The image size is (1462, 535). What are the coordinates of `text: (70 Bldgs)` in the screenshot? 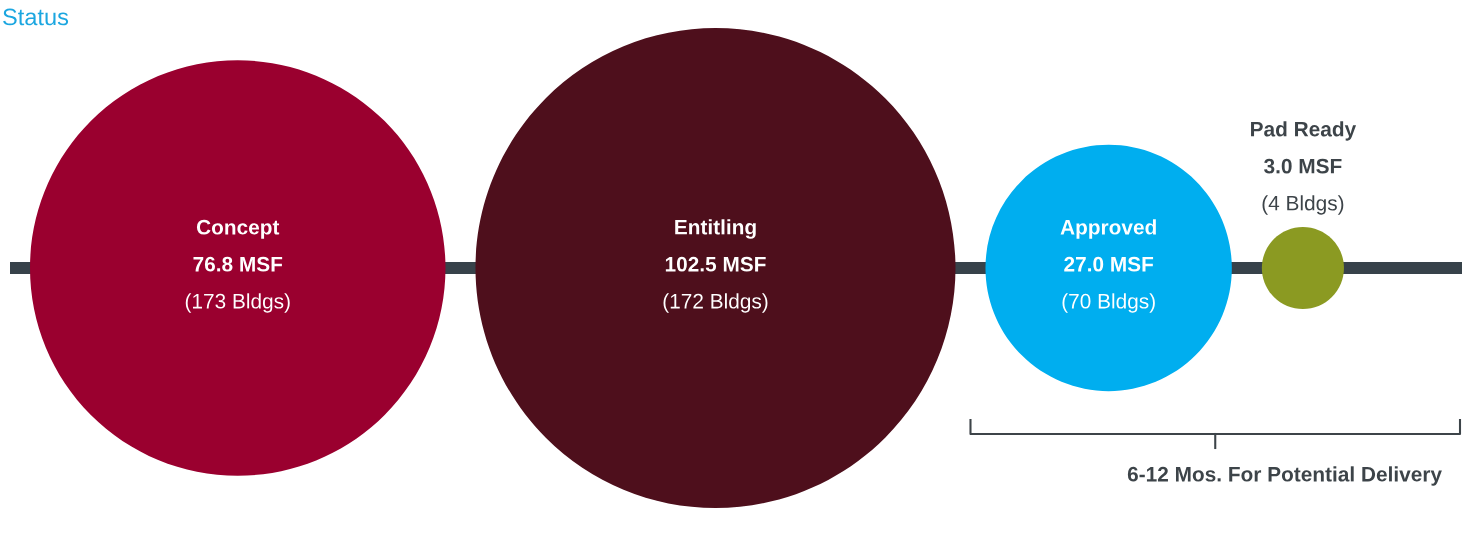 It's located at (1108, 303).